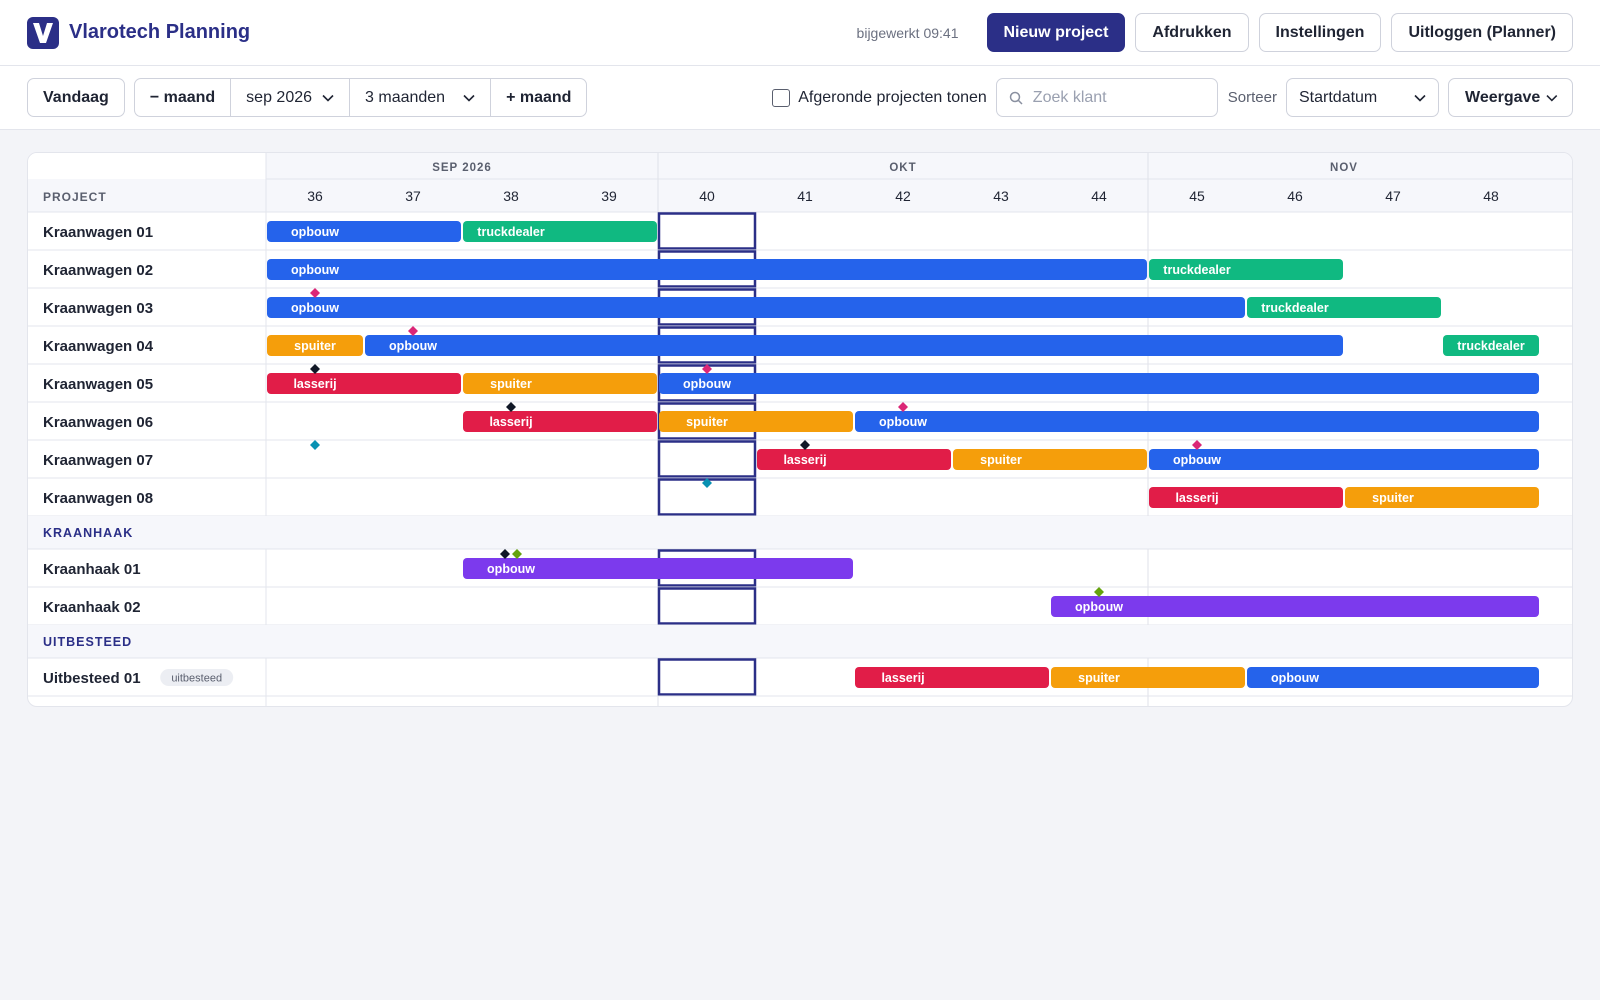  What do you see at coordinates (98, 460) in the screenshot?
I see `project-name: Kraanwagen 07` at bounding box center [98, 460].